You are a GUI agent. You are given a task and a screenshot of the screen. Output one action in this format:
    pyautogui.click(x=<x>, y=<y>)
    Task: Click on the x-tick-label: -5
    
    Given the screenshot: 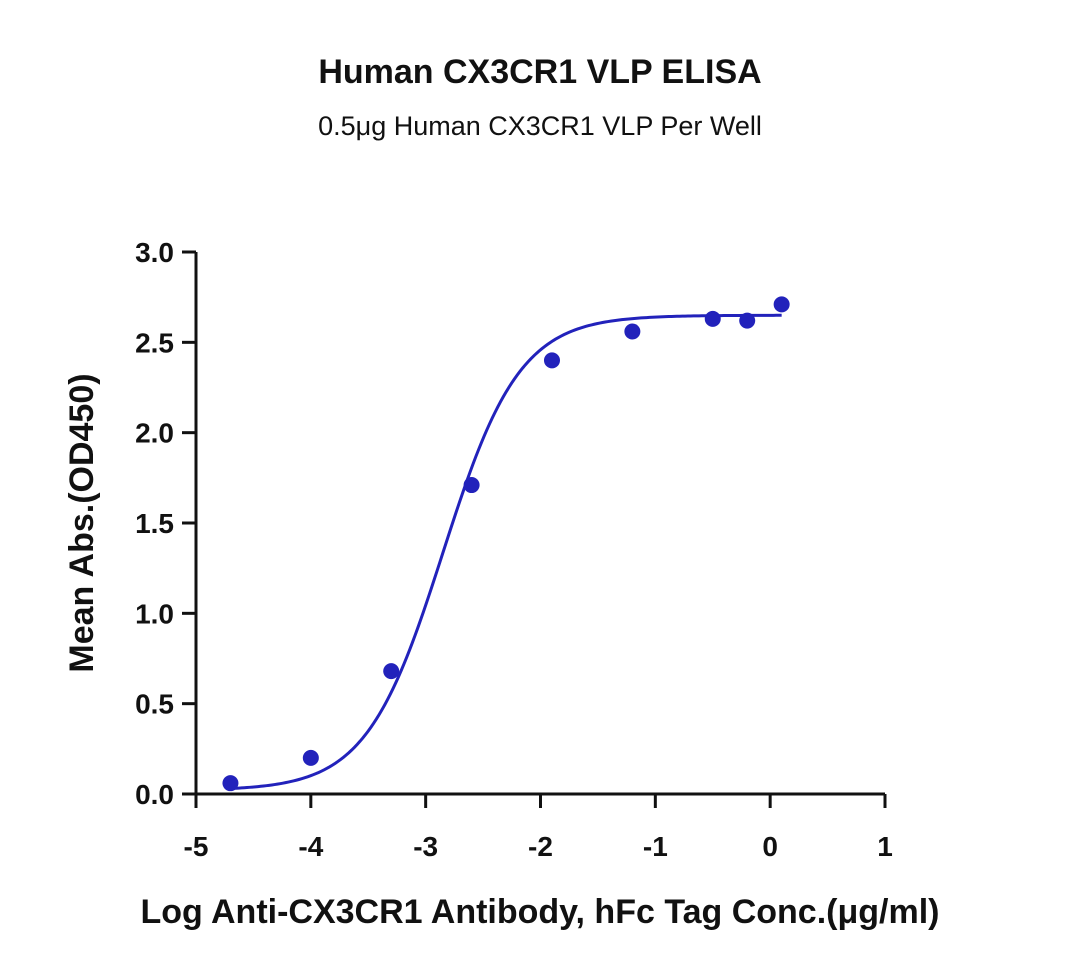 What is the action you would take?
    pyautogui.click(x=196, y=846)
    